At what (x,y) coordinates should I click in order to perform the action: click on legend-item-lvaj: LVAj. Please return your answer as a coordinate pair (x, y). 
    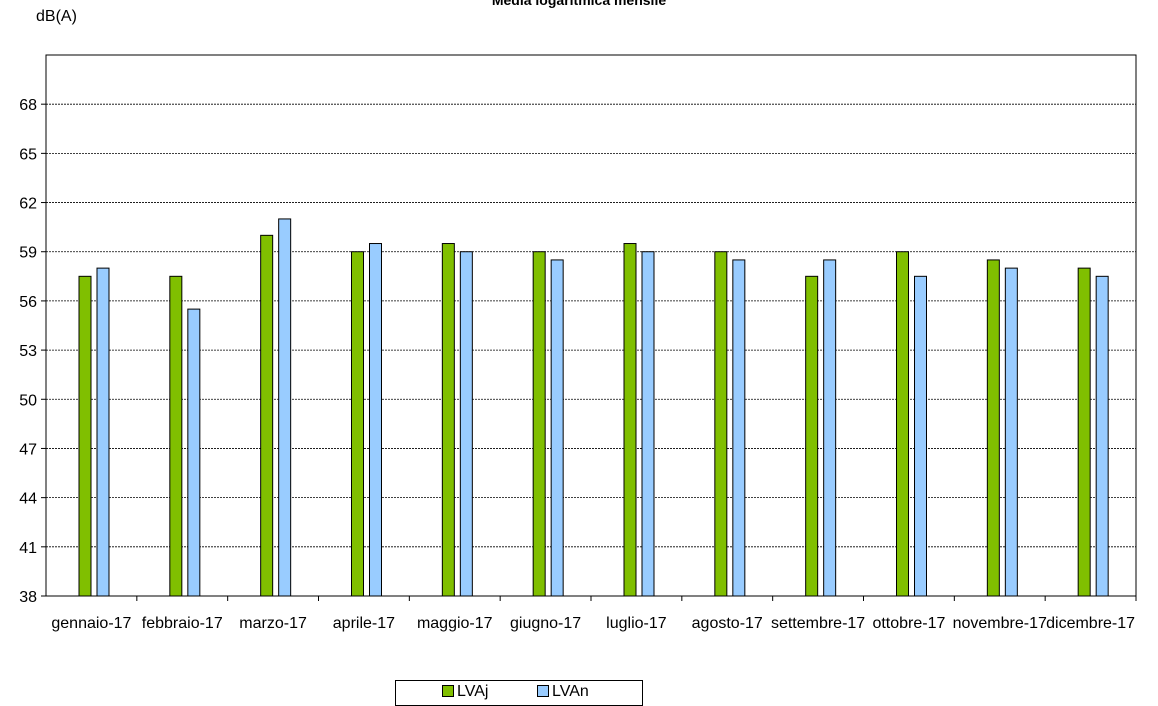
    Looking at the image, I should click on (465, 692).